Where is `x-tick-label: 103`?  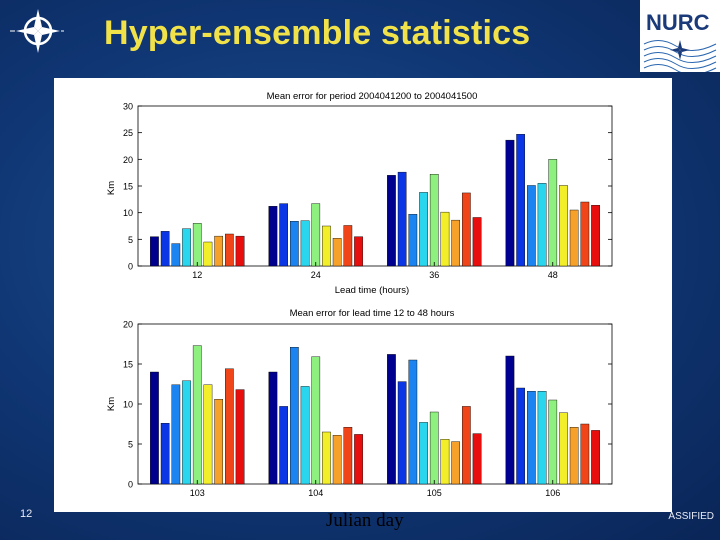 x-tick-label: 103 is located at coordinates (197, 493).